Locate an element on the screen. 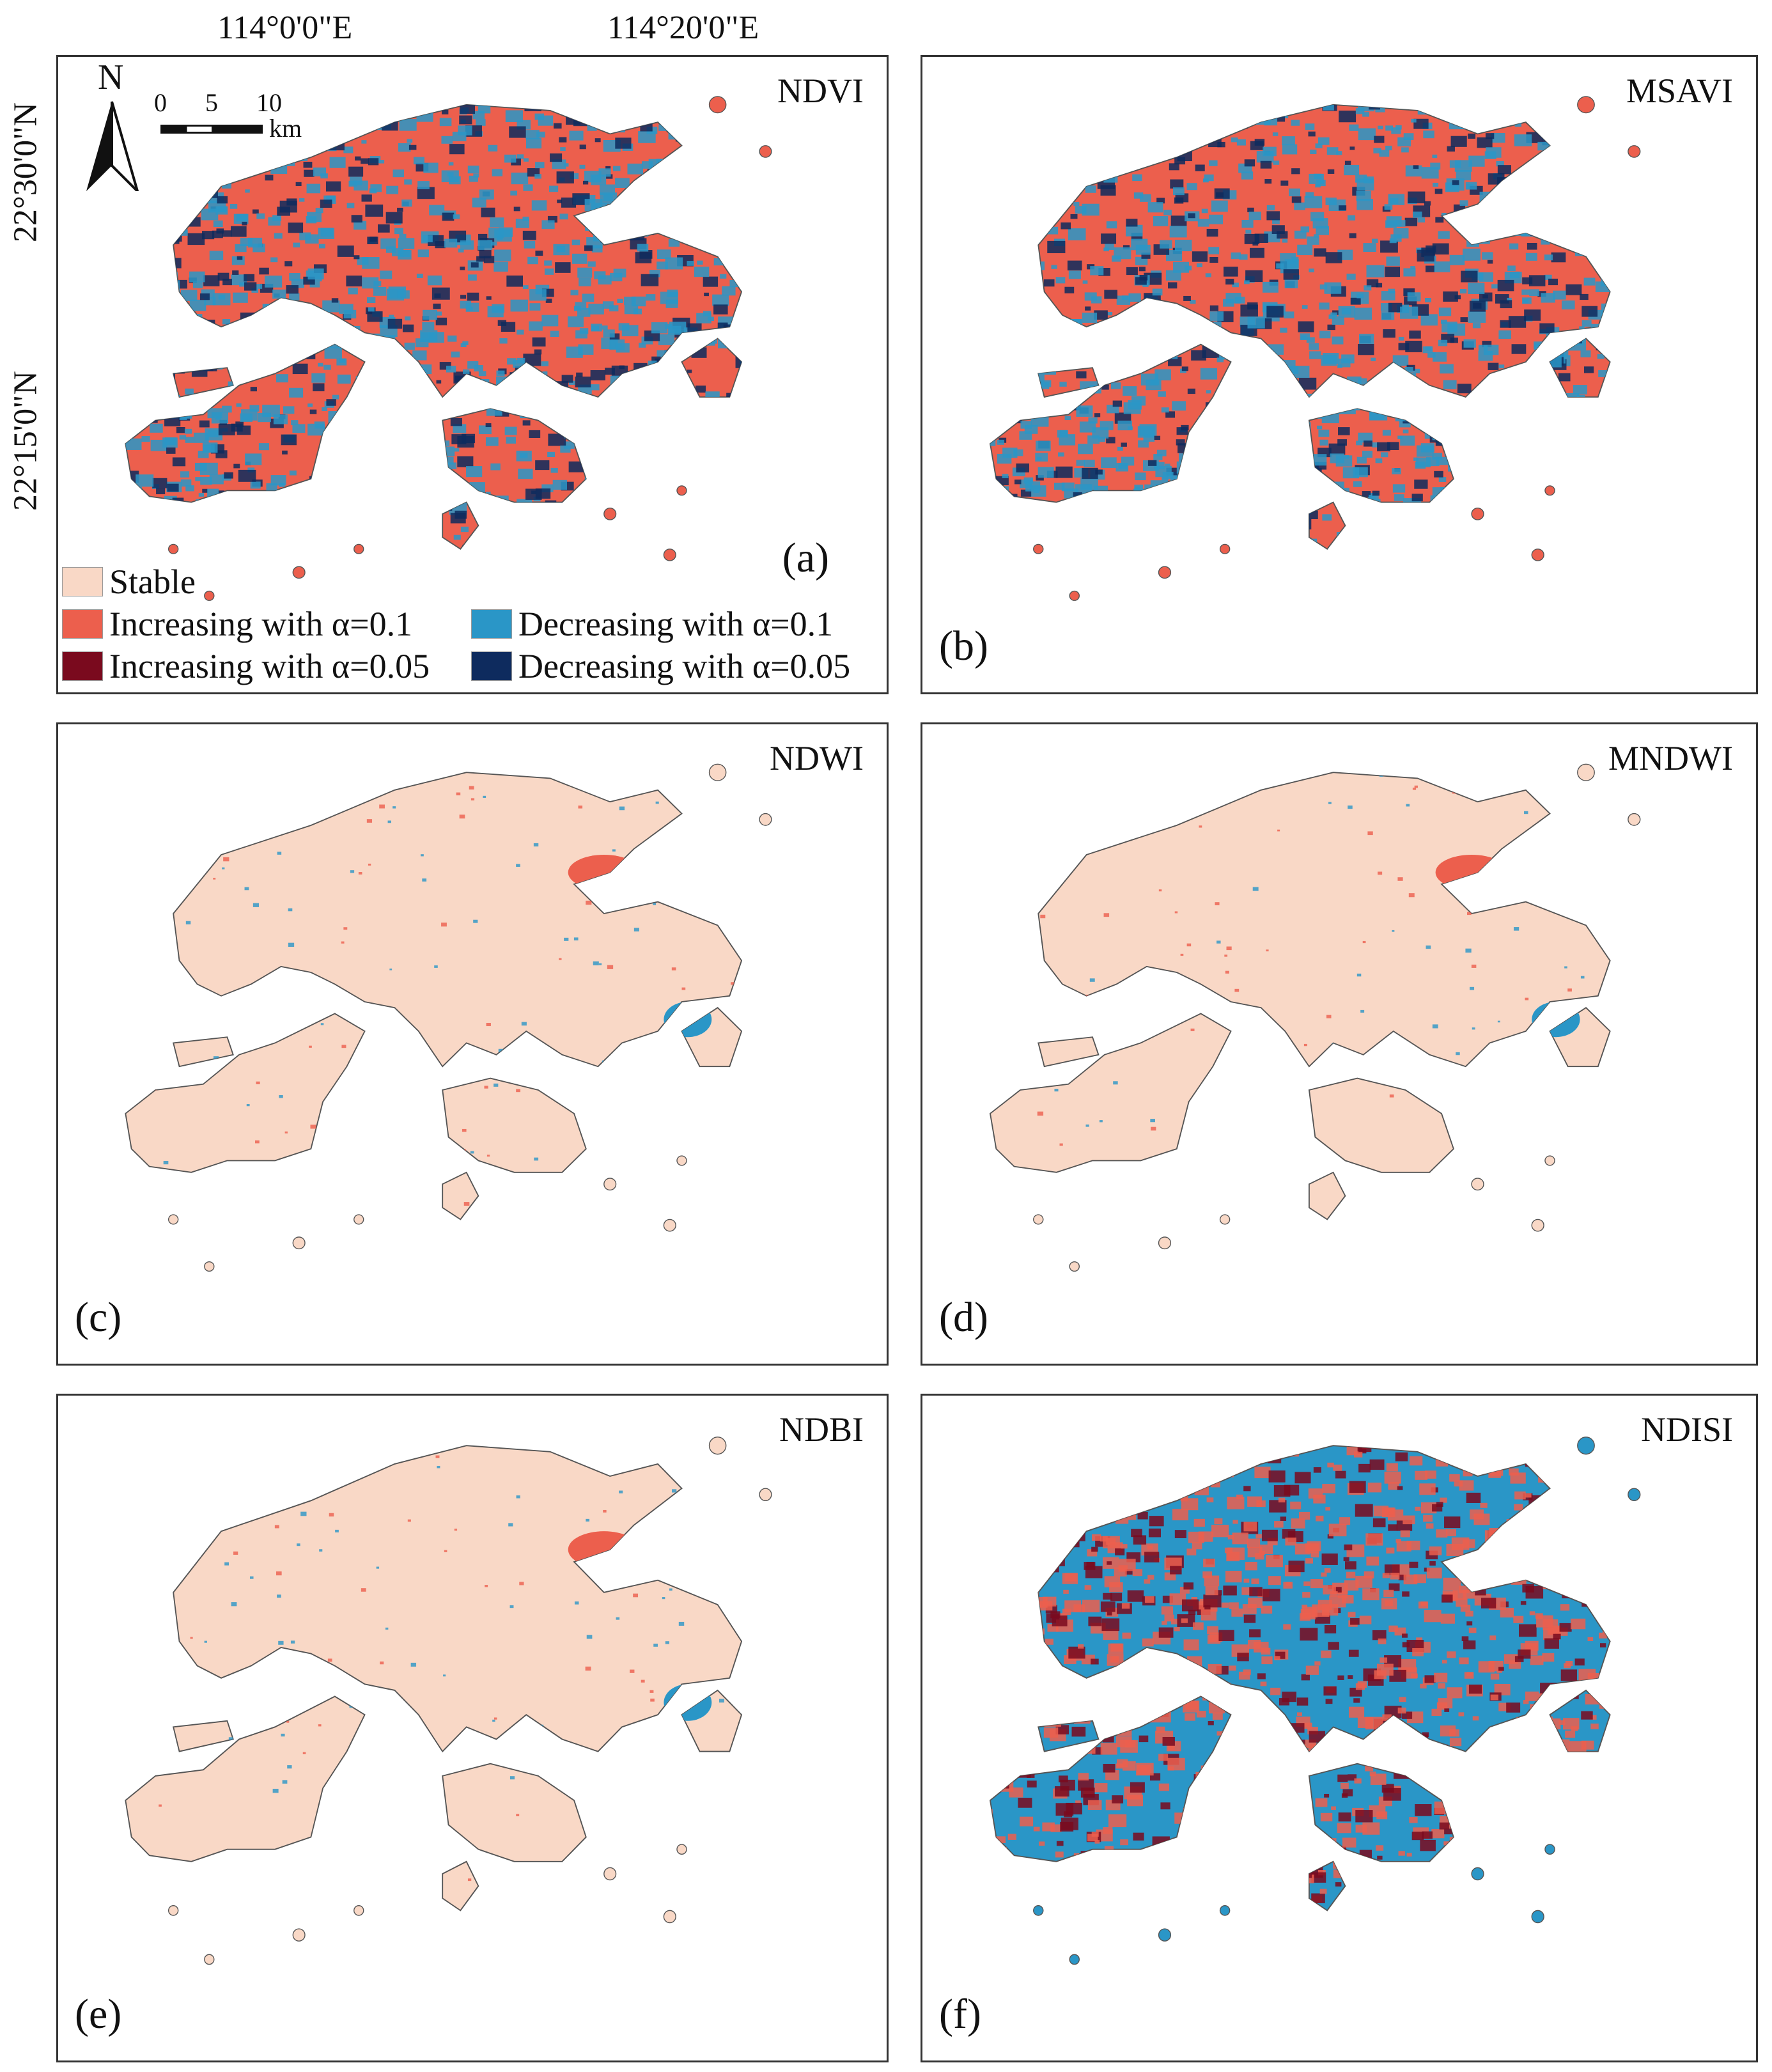 The height and width of the screenshot is (2072, 1772). panel-label-e: (e) is located at coordinates (99, 2014).